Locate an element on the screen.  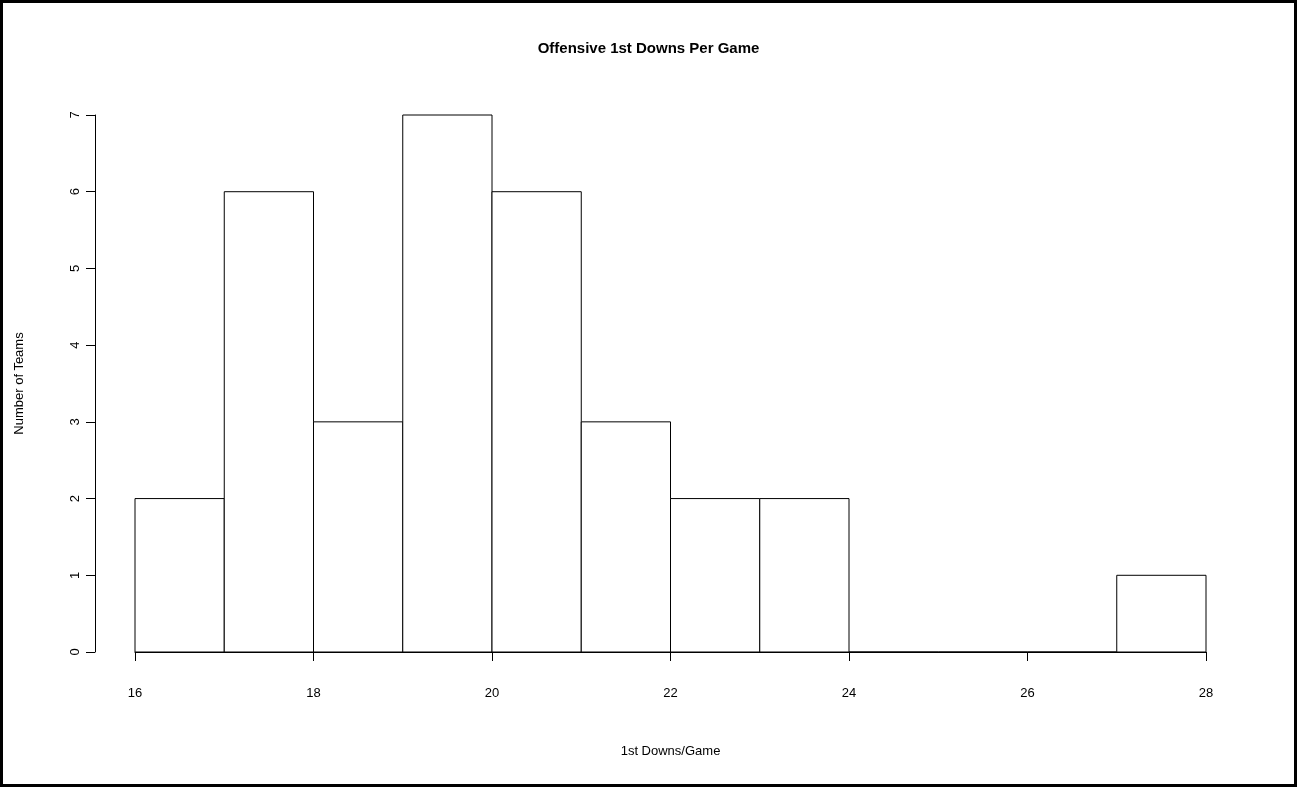
x-tick-label: 28 is located at coordinates (1206, 692).